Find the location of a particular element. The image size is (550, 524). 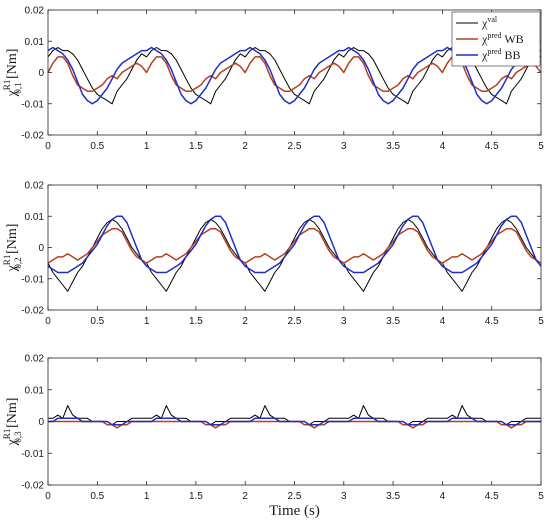

legend-label: χpred BB is located at coordinates (501, 54).